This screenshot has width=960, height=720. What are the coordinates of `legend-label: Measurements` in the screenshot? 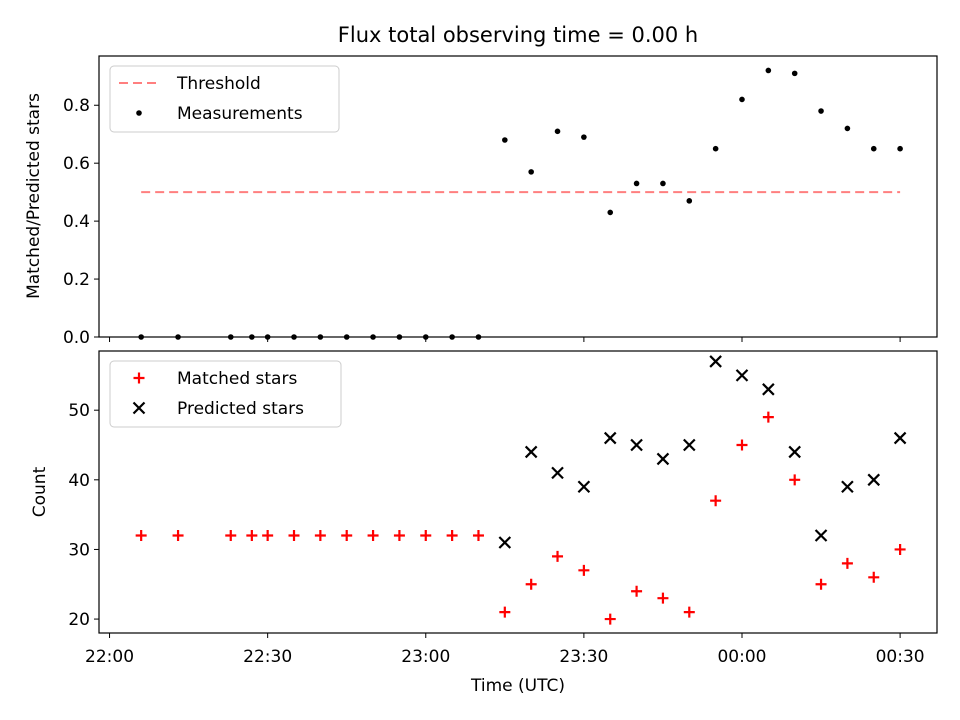 It's located at (240, 114).